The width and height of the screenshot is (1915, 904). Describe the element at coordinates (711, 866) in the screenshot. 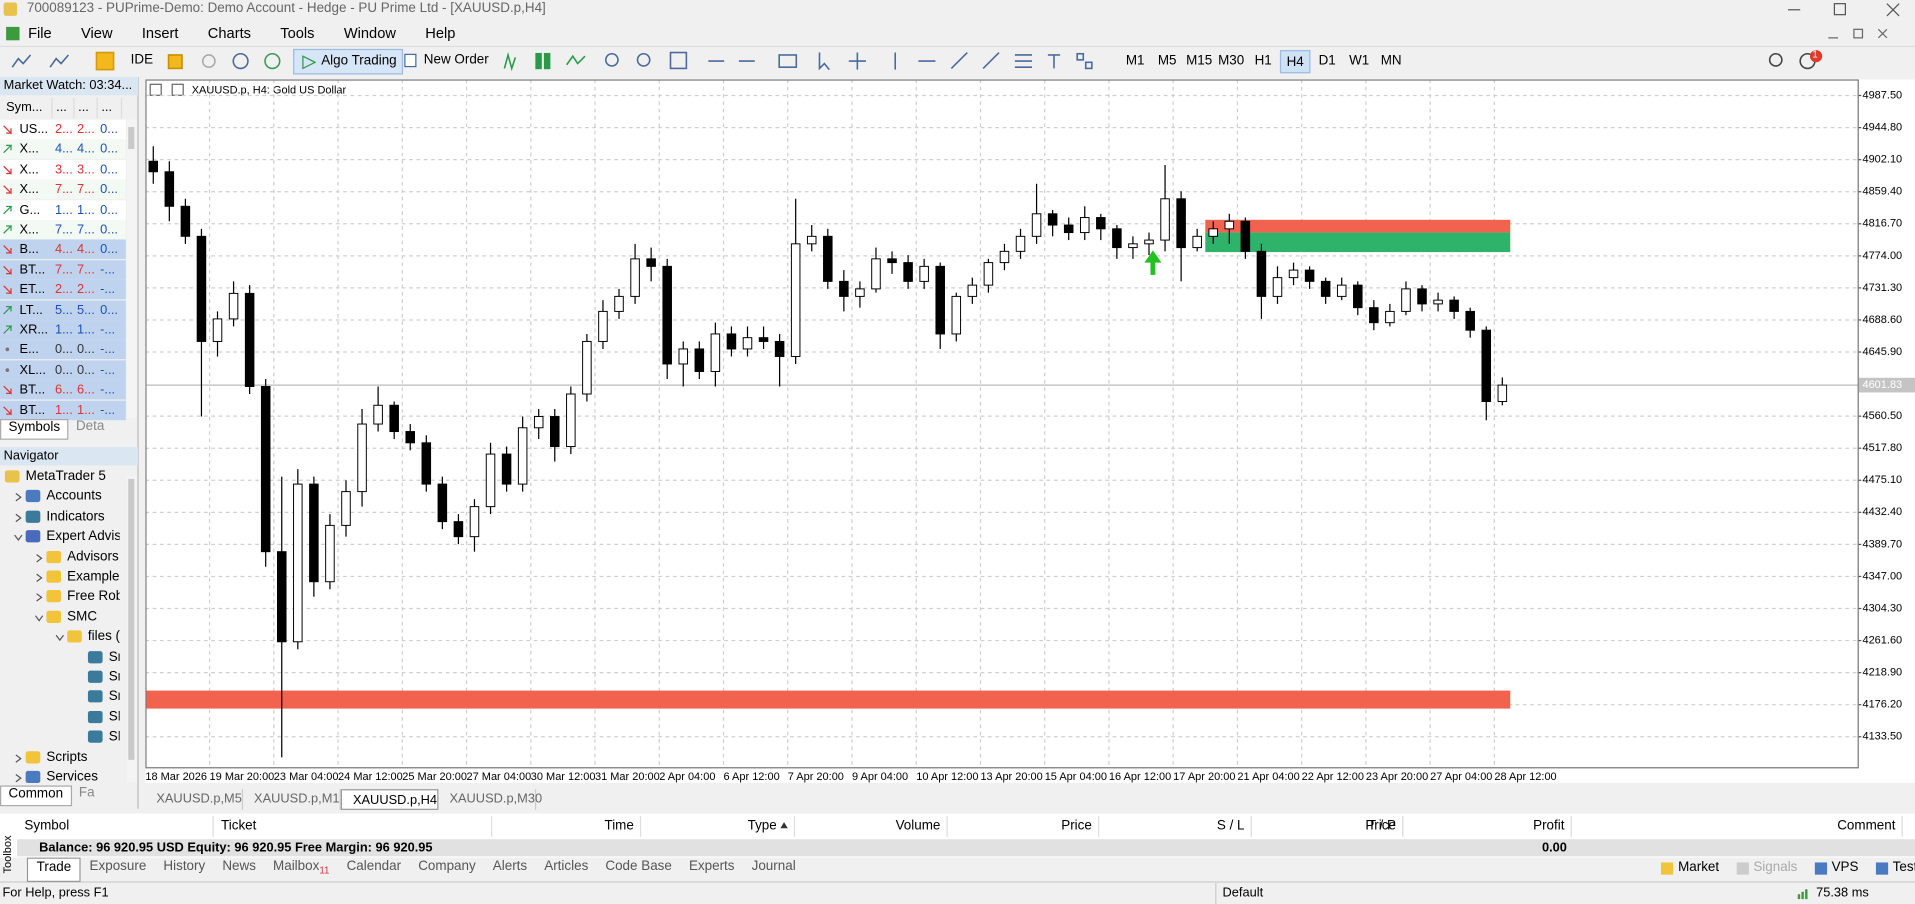

I see `terminal-tab: Experts` at that location.